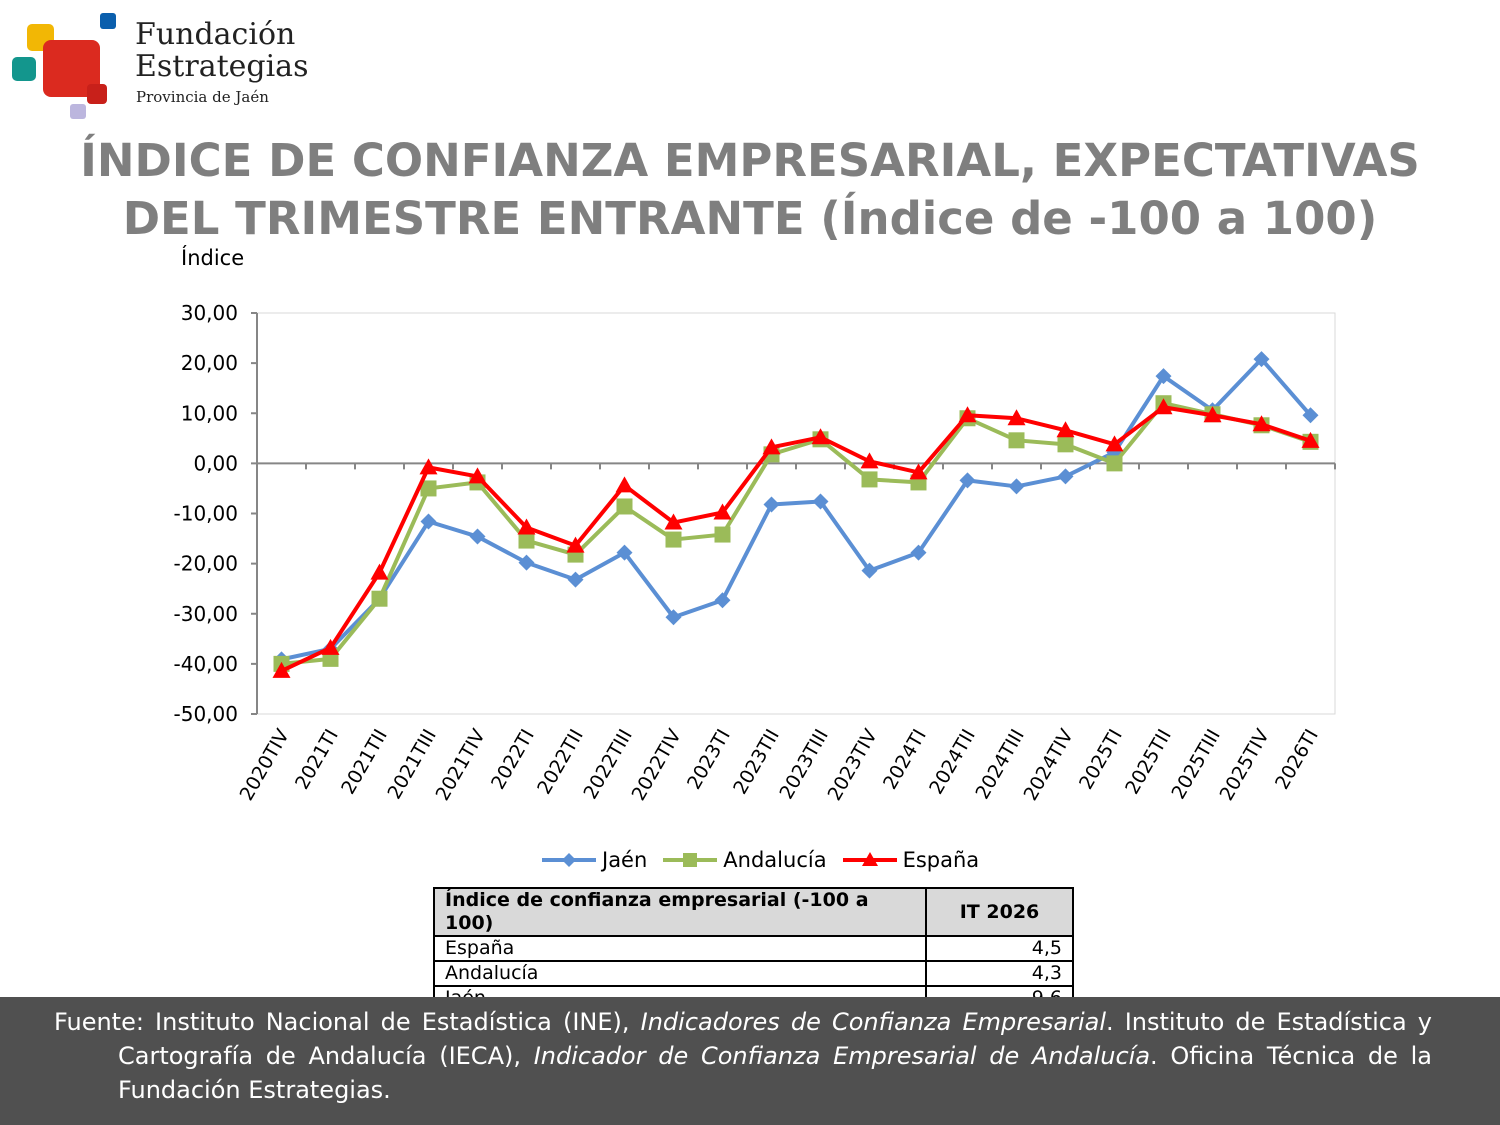 The image size is (1500, 1125). I want to click on logo: Fundación Estrategias Provincia de Jaén, so click(160, 62).